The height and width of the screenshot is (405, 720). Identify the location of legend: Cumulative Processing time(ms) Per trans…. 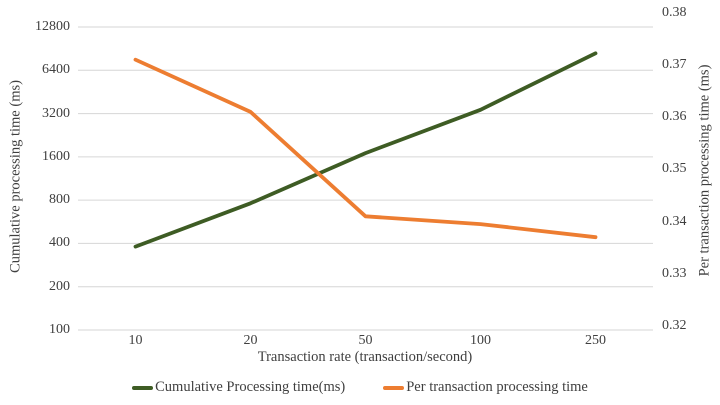
(360, 387).